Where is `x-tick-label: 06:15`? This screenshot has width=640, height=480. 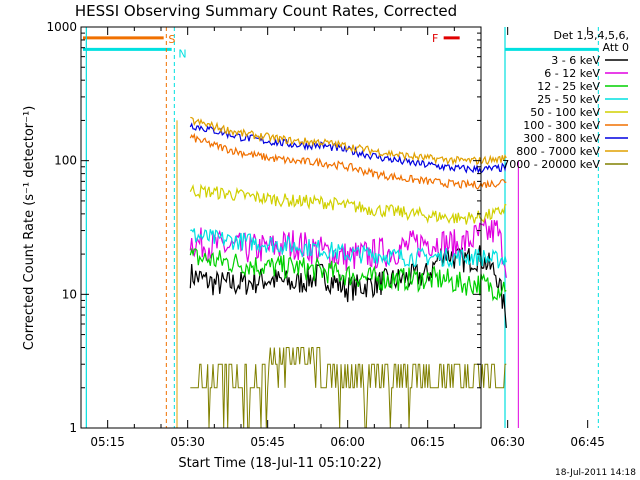
x-tick-label: 06:15 is located at coordinates (427, 442).